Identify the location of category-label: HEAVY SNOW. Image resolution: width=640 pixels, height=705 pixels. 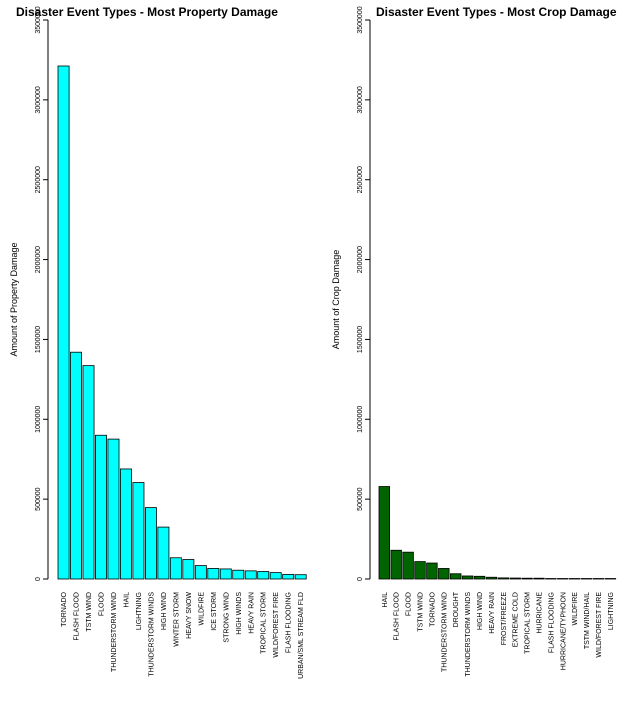
(189, 615).